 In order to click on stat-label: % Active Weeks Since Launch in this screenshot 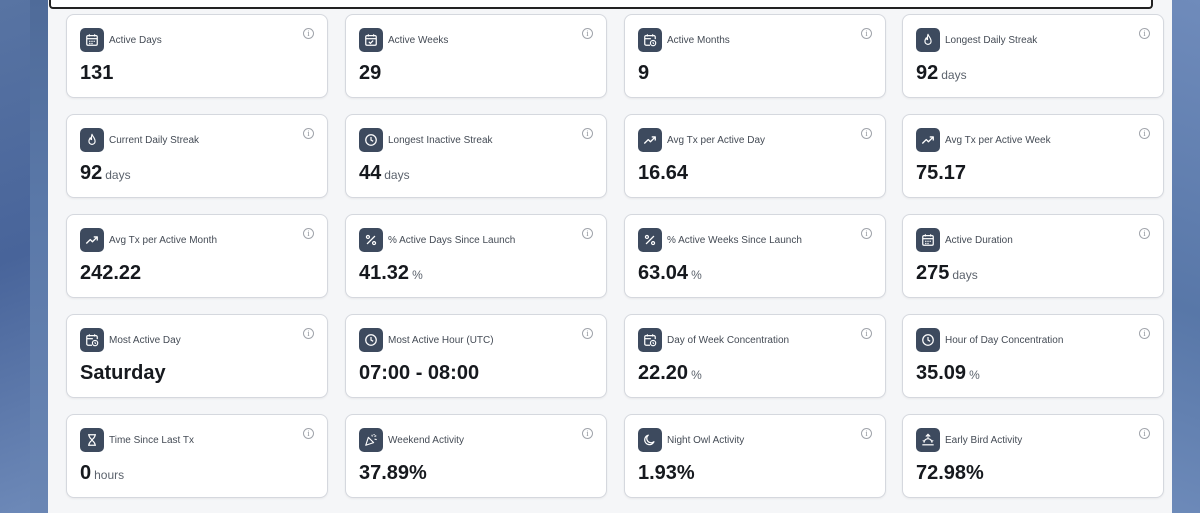, I will do `click(734, 240)`.